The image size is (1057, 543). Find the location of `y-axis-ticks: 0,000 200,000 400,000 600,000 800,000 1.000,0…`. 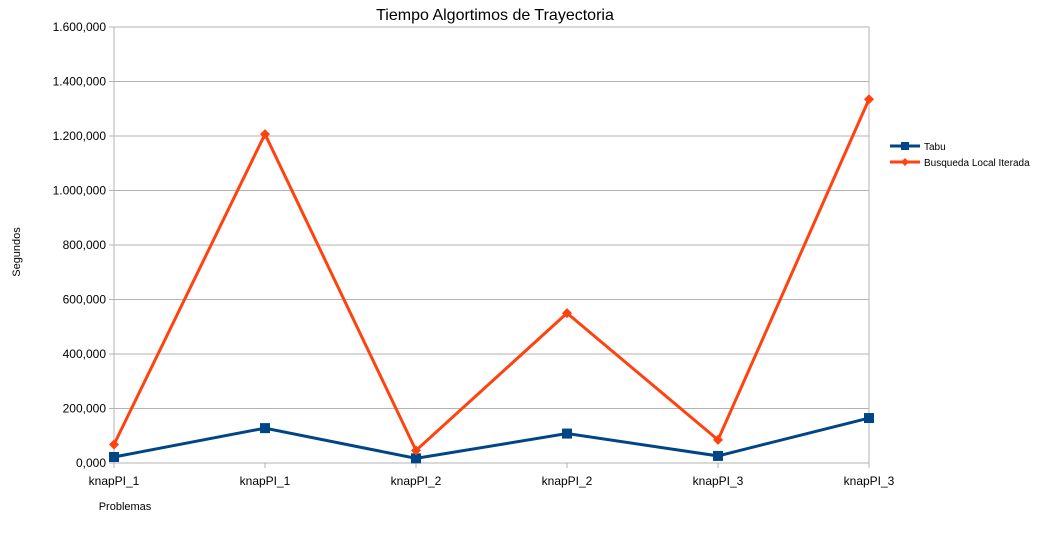

y-axis-ticks: 0,000 200,000 400,000 600,000 800,000 1.000,0… is located at coordinates (80, 245).